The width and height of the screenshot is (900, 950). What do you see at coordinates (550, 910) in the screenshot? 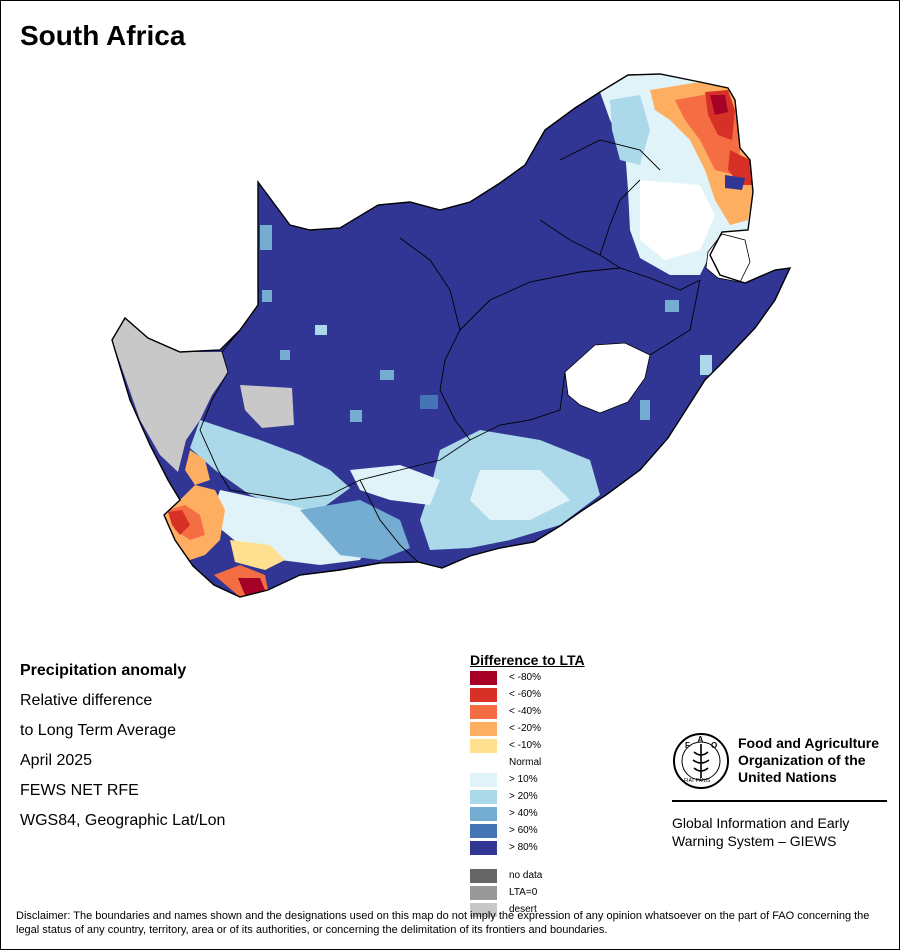
I see `legend-item: desert` at bounding box center [550, 910].